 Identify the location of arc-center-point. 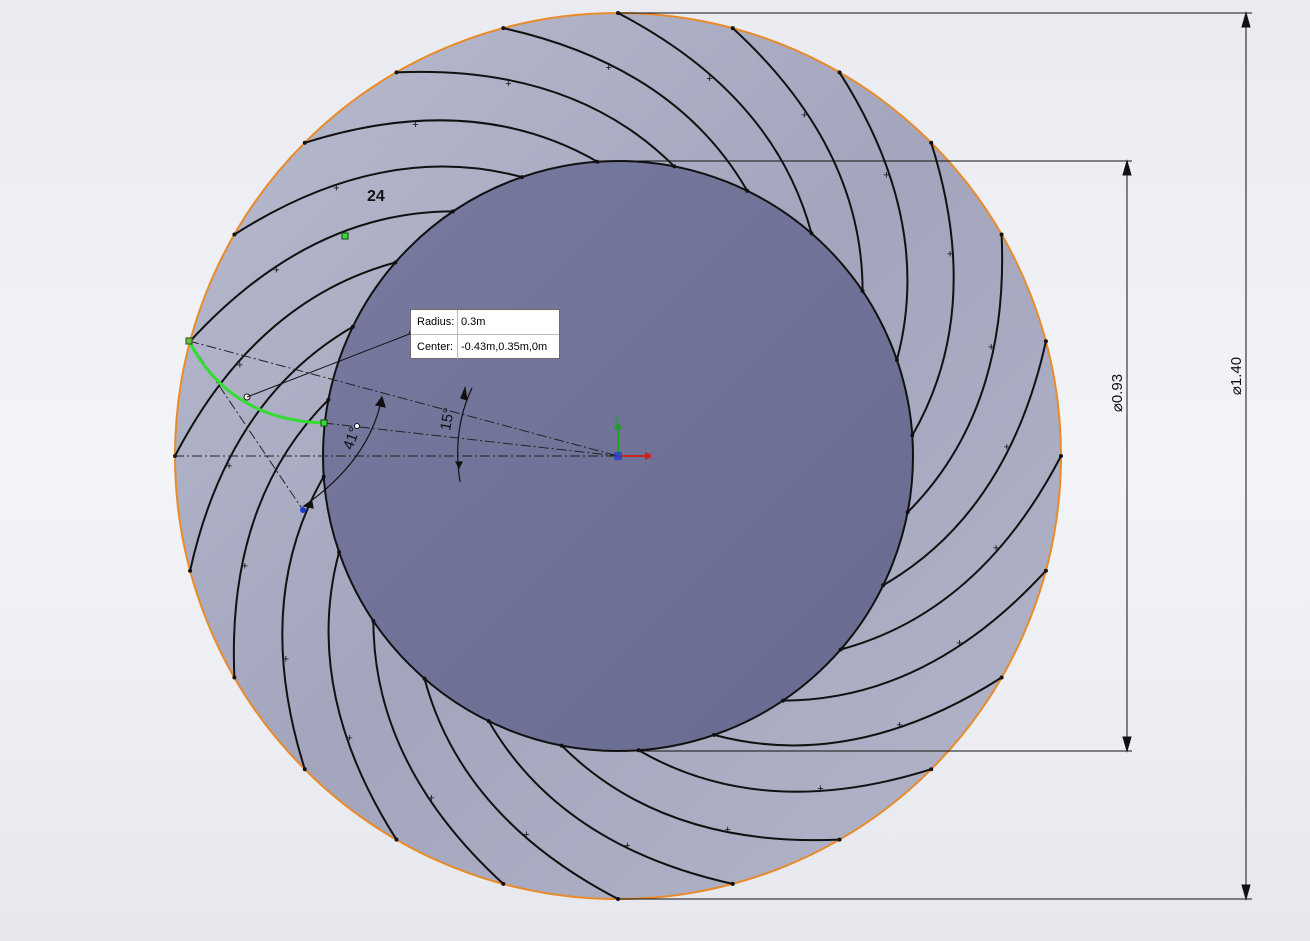
(303, 510).